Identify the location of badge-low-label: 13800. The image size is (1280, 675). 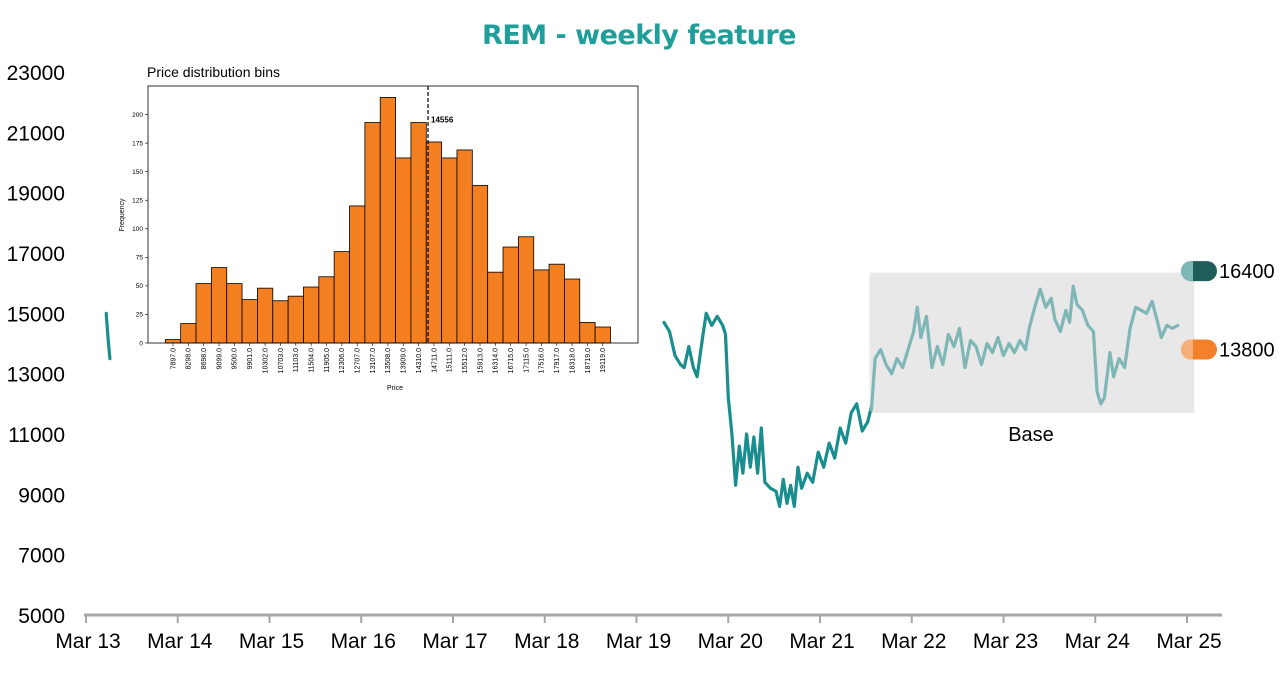
(1247, 351).